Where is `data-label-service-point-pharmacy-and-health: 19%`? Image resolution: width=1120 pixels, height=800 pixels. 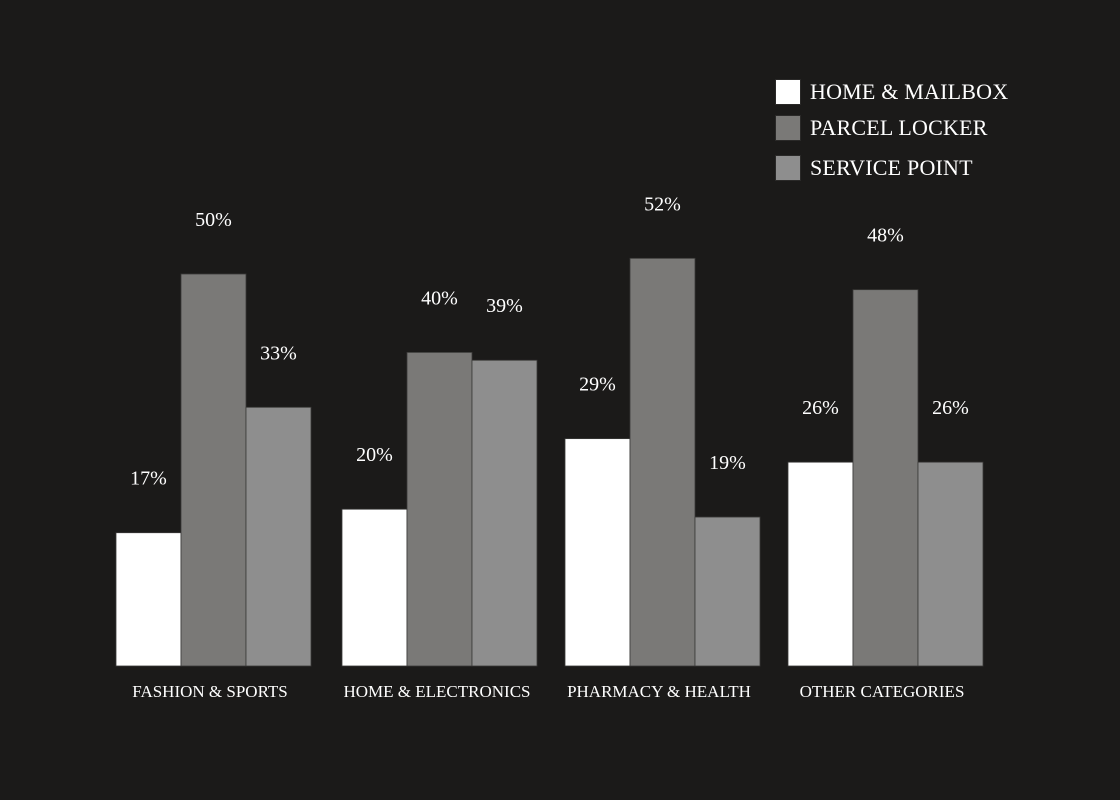
data-label-service-point-pharmacy-and-health: 19% is located at coordinates (727, 463).